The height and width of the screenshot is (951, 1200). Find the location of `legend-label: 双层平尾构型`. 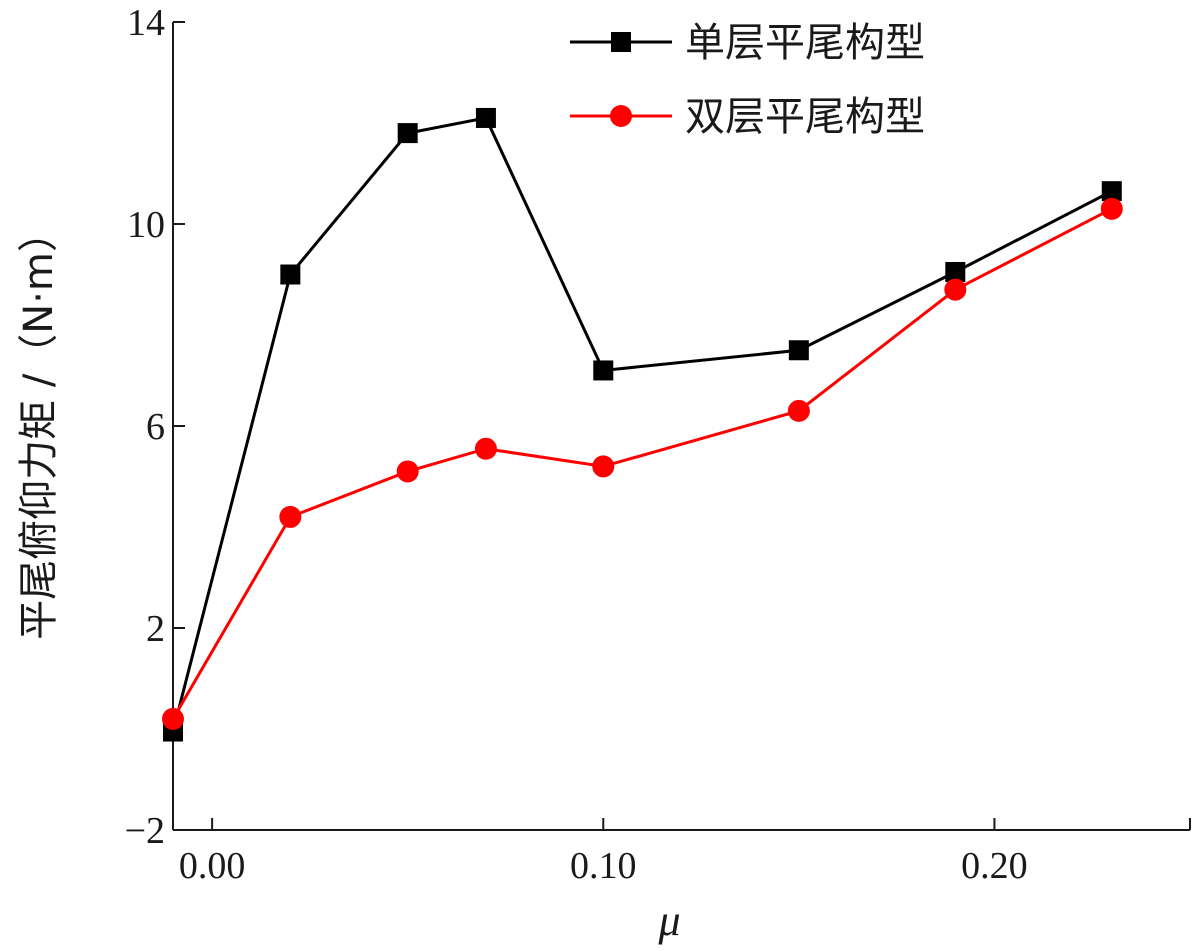

legend-label: 双层平尾构型 is located at coordinates (805, 117).